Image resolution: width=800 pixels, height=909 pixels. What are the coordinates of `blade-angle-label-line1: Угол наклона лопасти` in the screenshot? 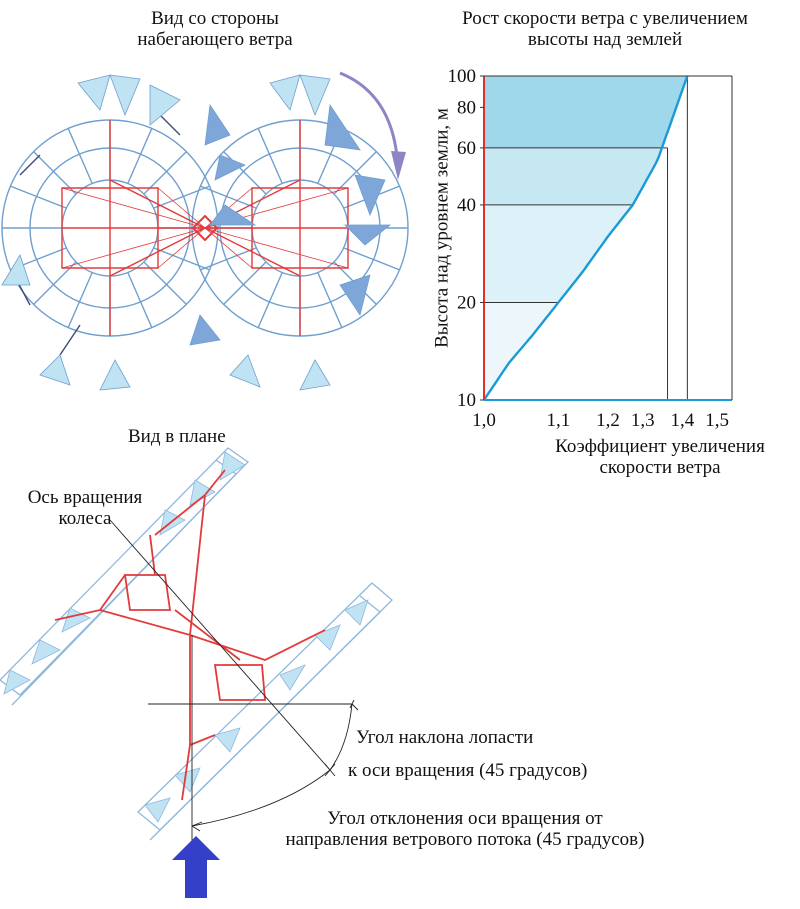 It's located at (445, 737).